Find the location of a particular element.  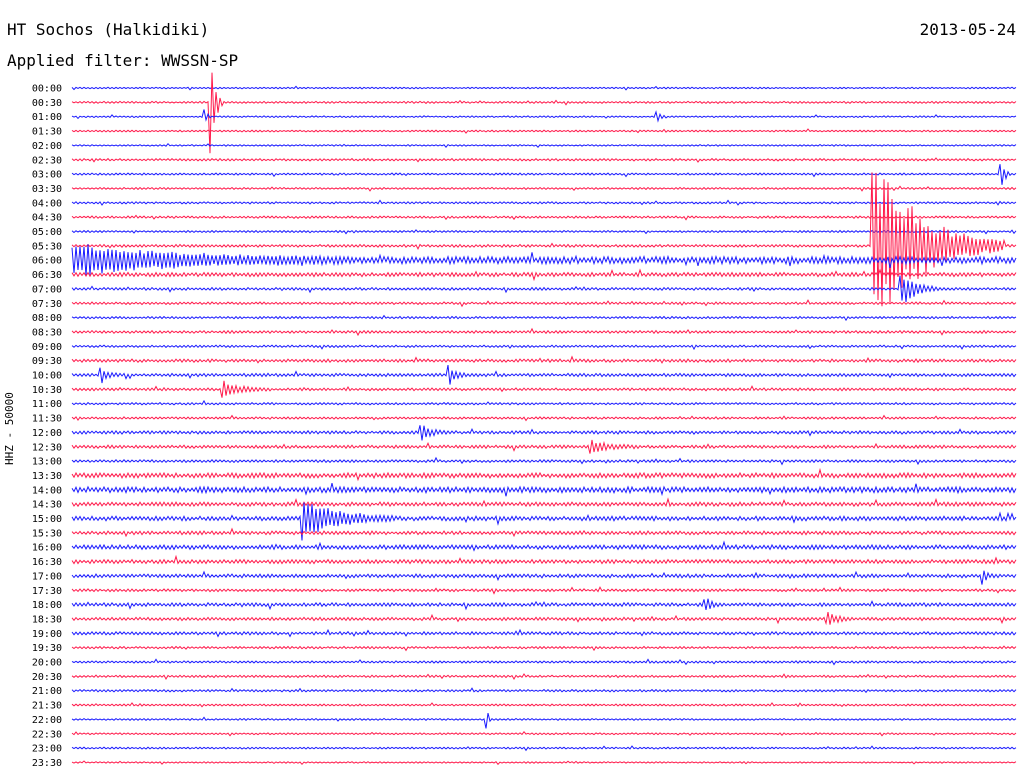

date-label: 2013-05-24 is located at coordinates (967, 29).